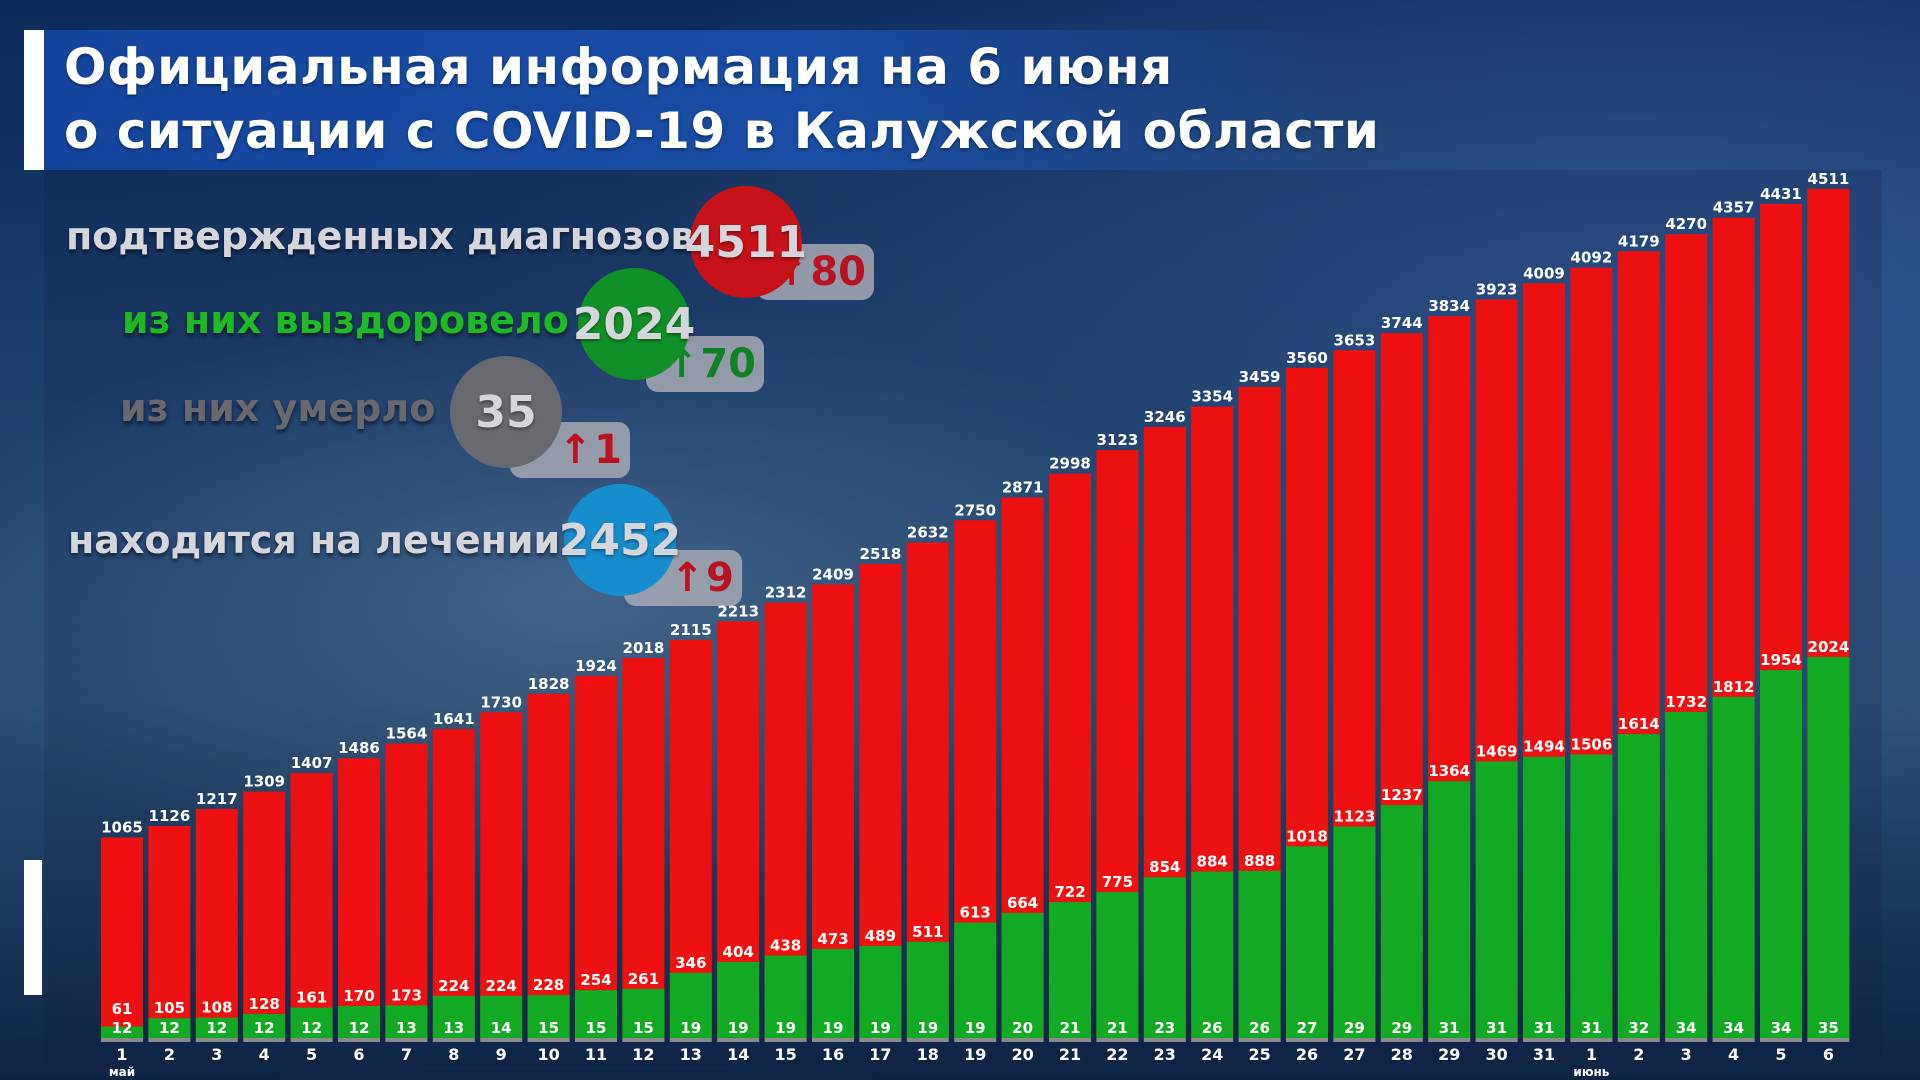 The width and height of the screenshot is (1920, 1080). Describe the element at coordinates (1828, 1028) in the screenshot. I see `bar-label-deaths: 35` at that location.